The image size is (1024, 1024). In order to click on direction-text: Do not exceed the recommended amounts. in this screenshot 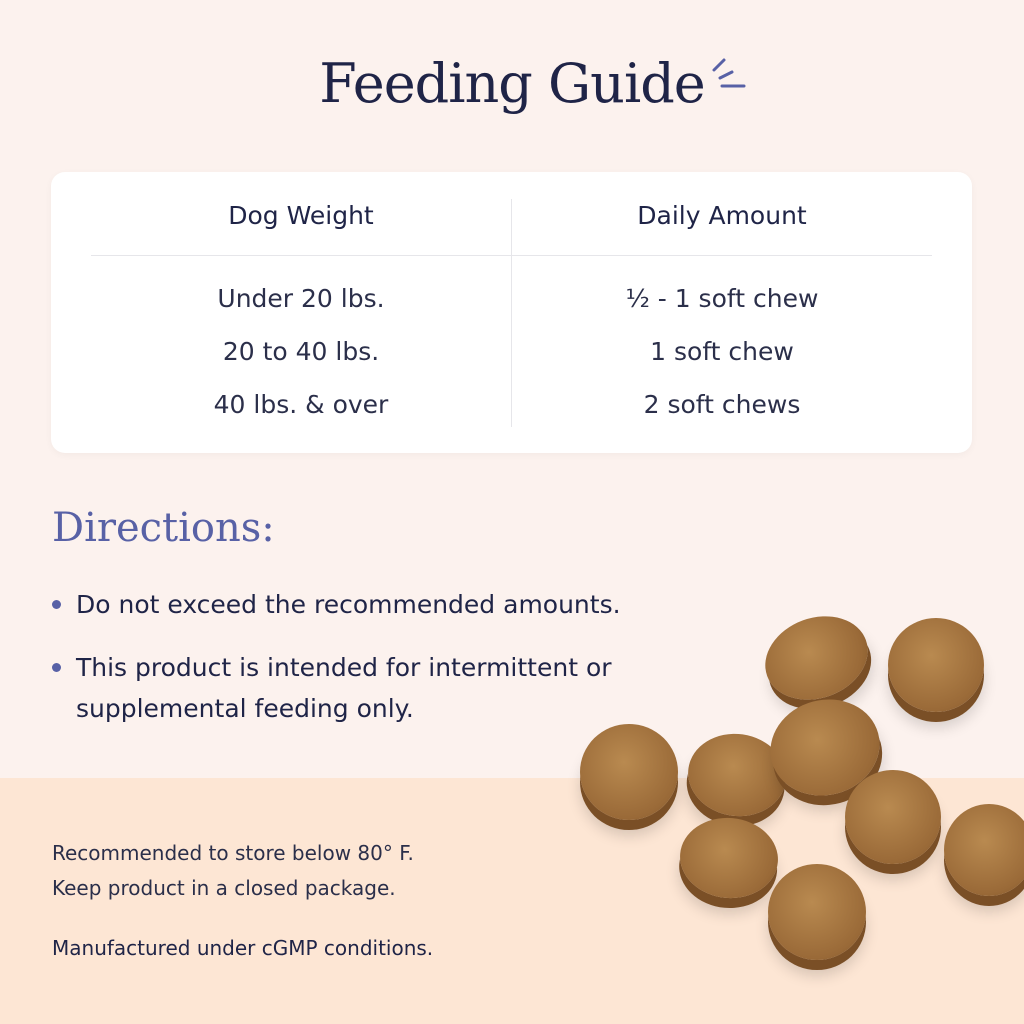, I will do `click(348, 604)`.